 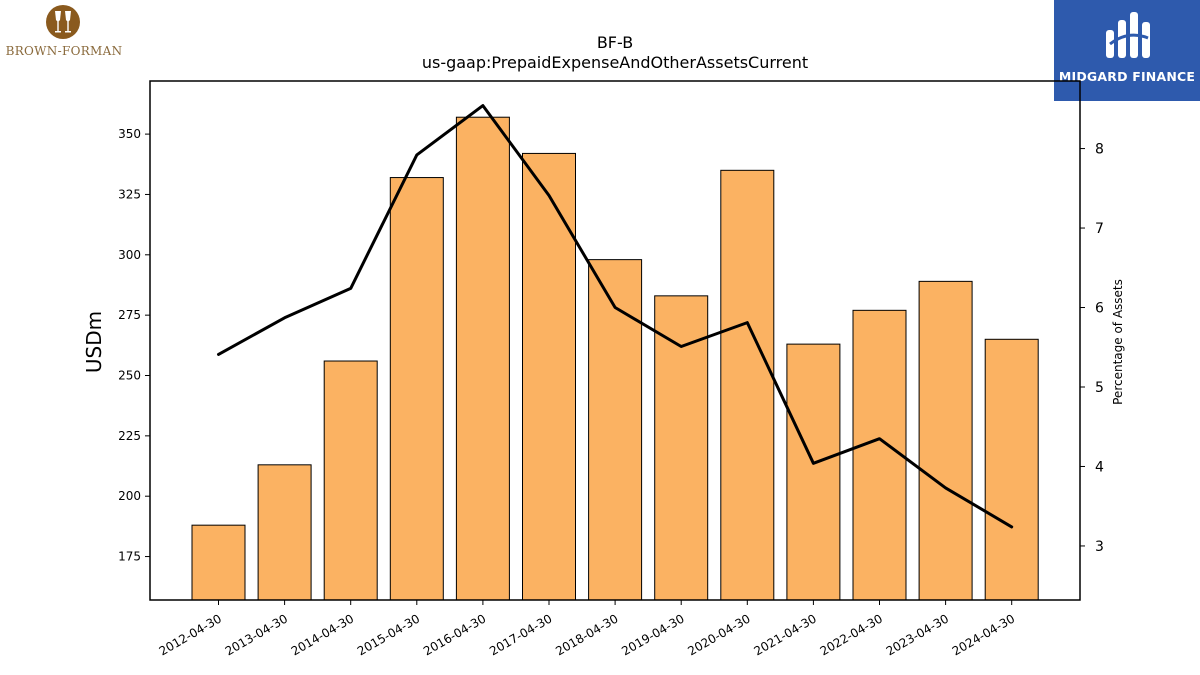 What do you see at coordinates (129, 436) in the screenshot?
I see `left-tick-label: 225` at bounding box center [129, 436].